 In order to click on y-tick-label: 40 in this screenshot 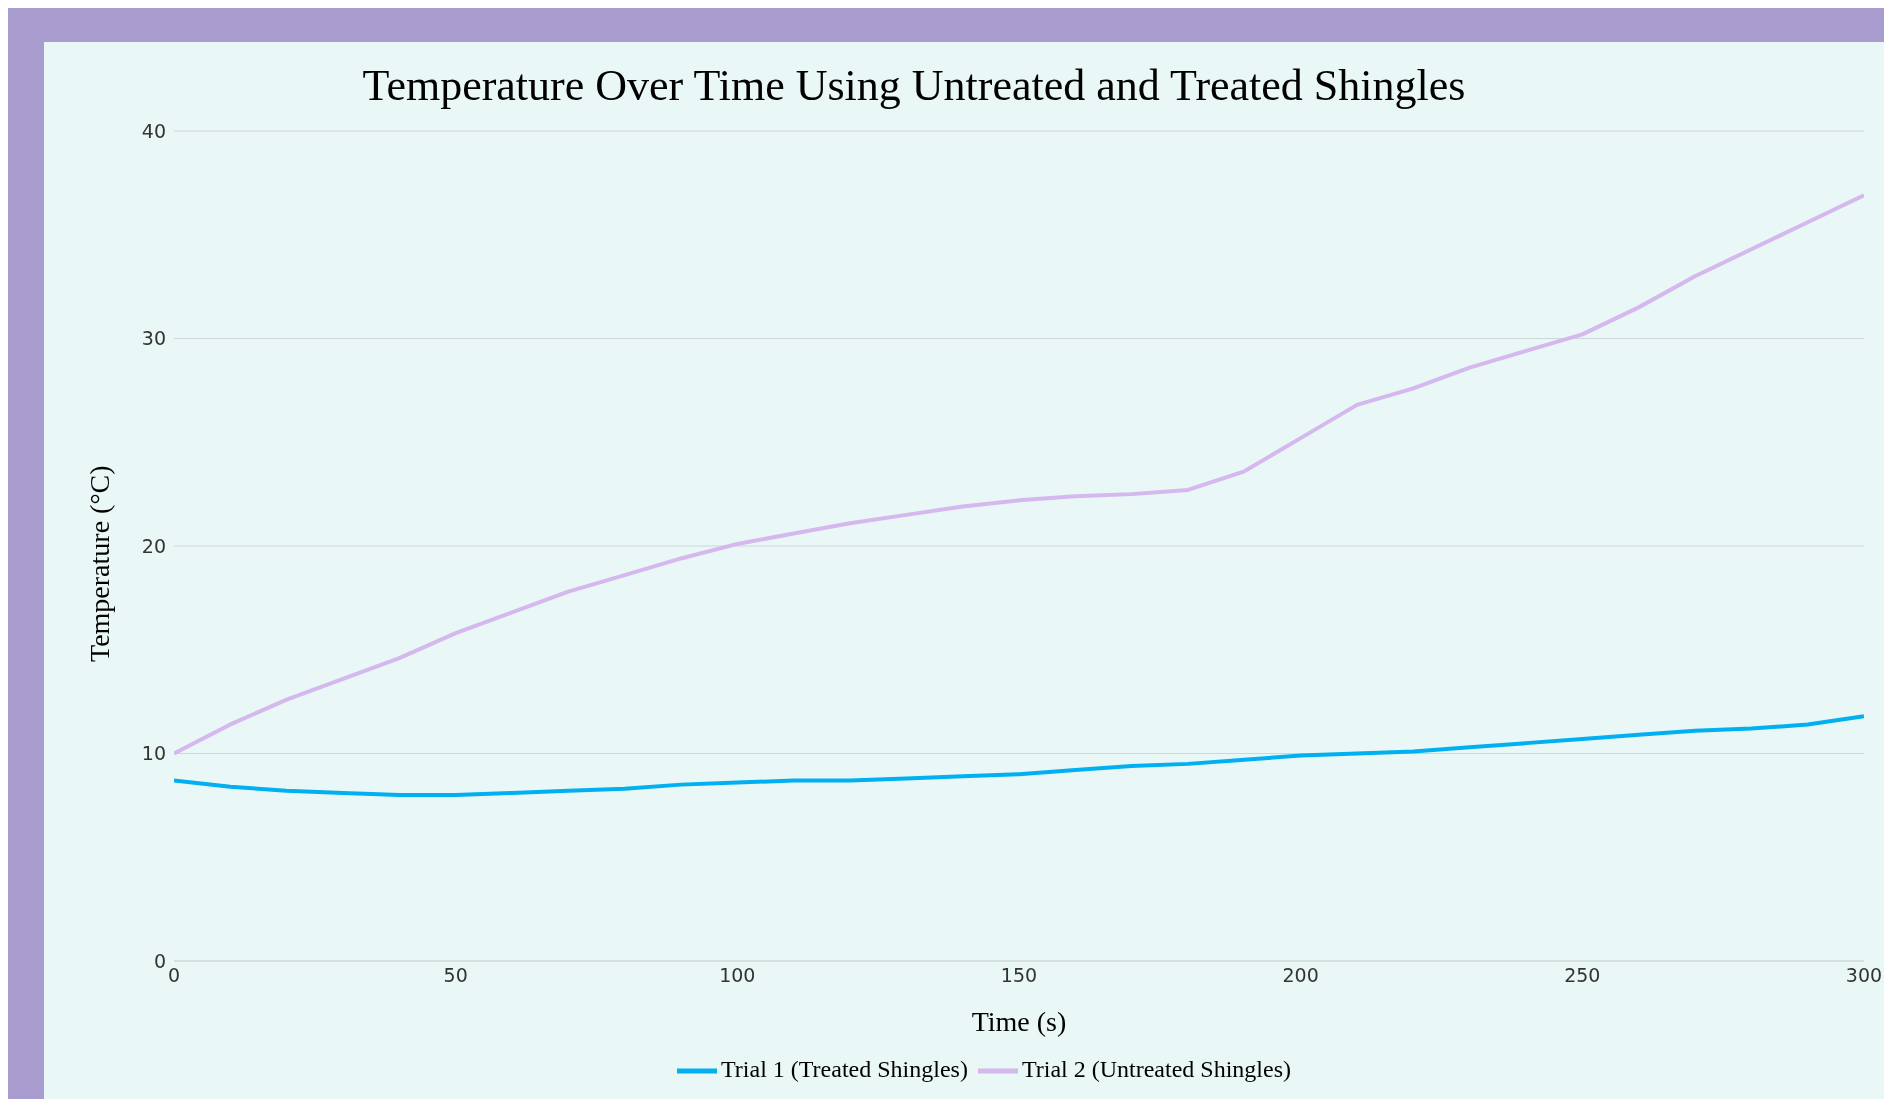, I will do `click(153, 130)`.